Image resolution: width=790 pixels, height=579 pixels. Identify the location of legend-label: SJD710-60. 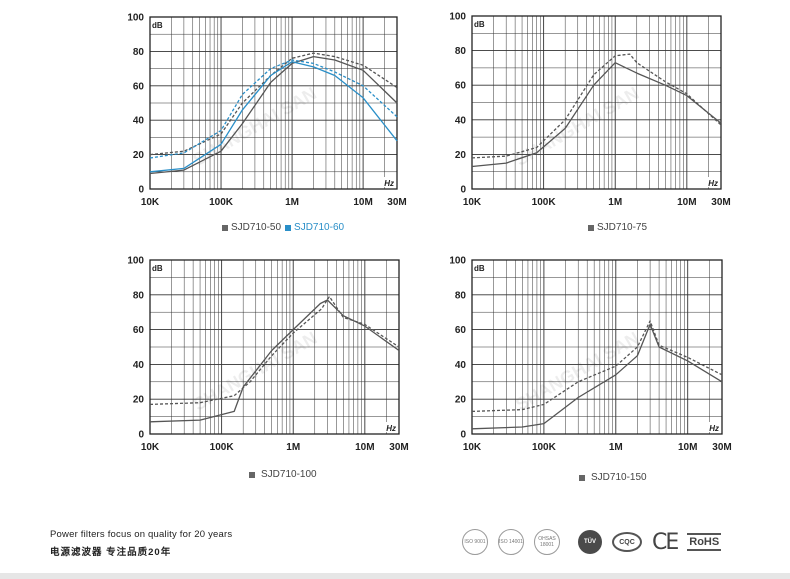
(319, 227).